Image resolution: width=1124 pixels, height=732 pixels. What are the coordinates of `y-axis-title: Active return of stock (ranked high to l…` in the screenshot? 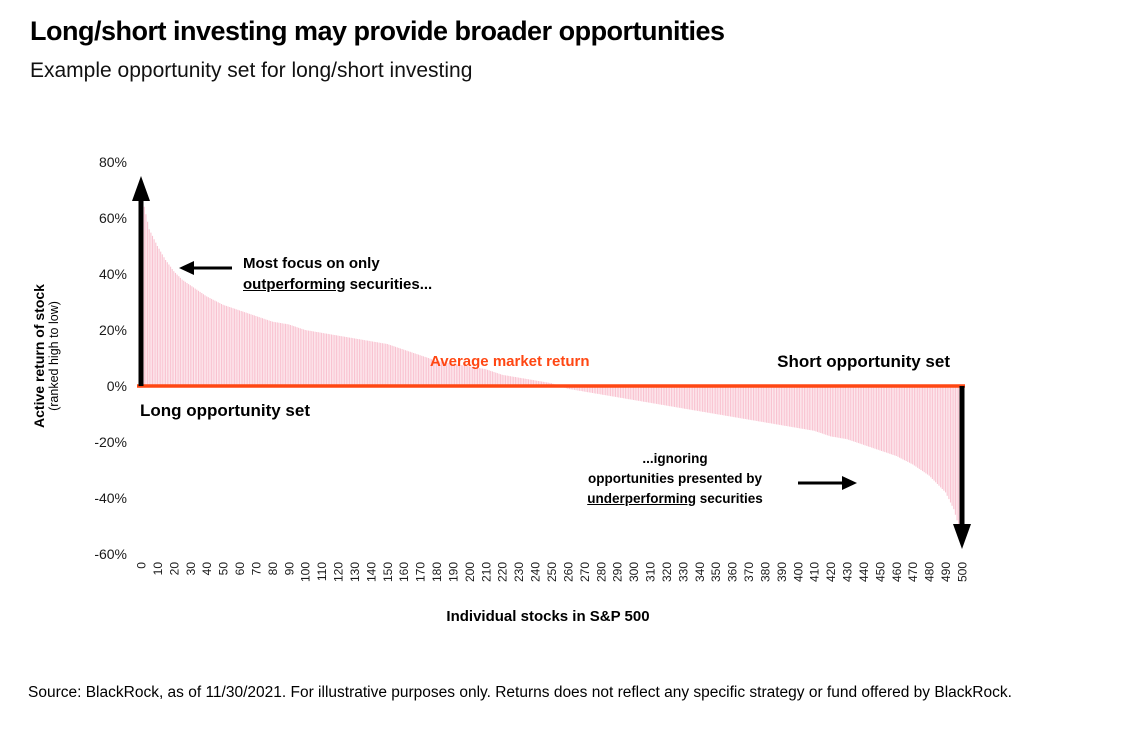 It's located at (46, 356).